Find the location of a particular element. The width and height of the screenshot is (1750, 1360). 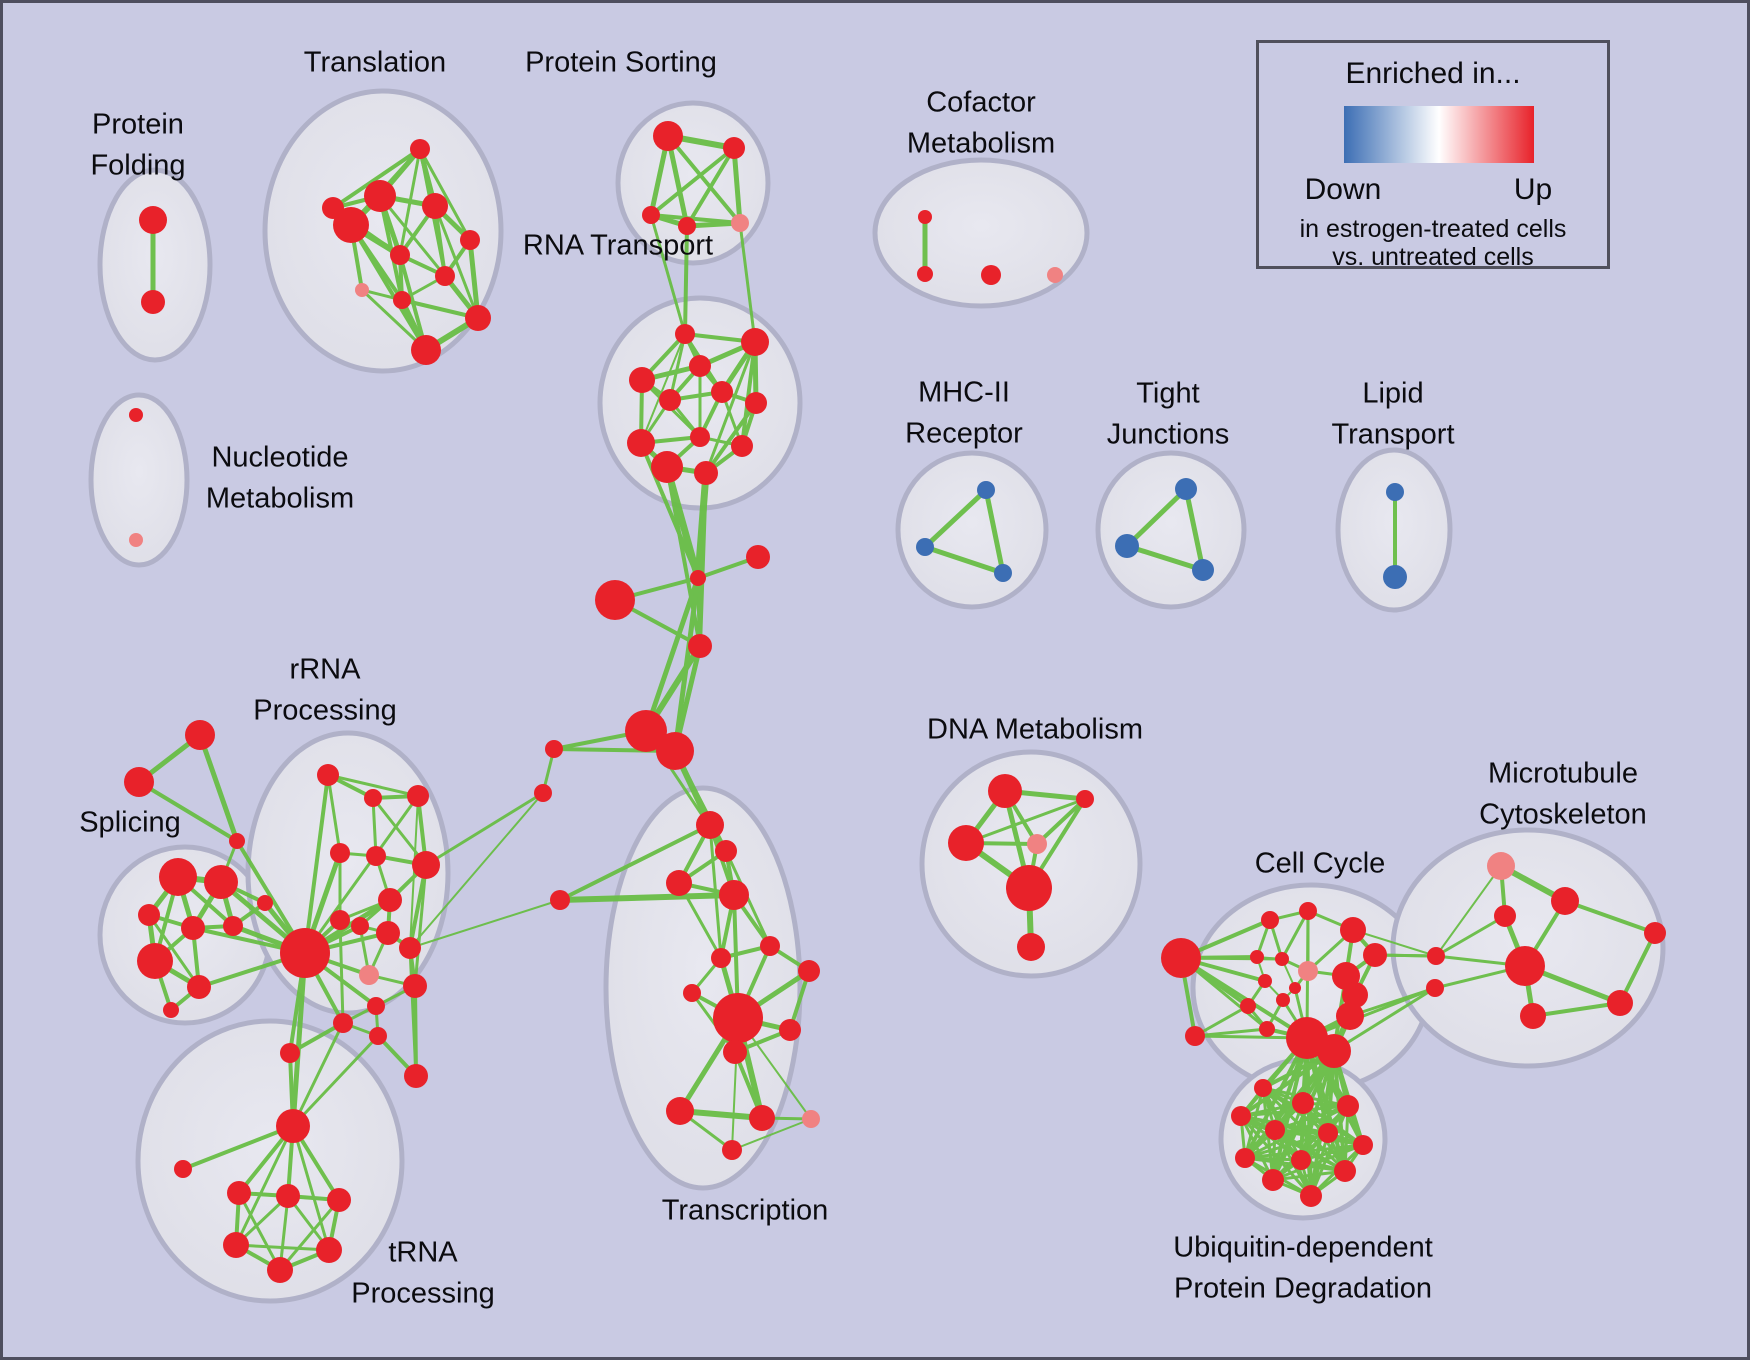

cluster-label-protein-sorting: Protein Sorting is located at coordinates (621, 62).